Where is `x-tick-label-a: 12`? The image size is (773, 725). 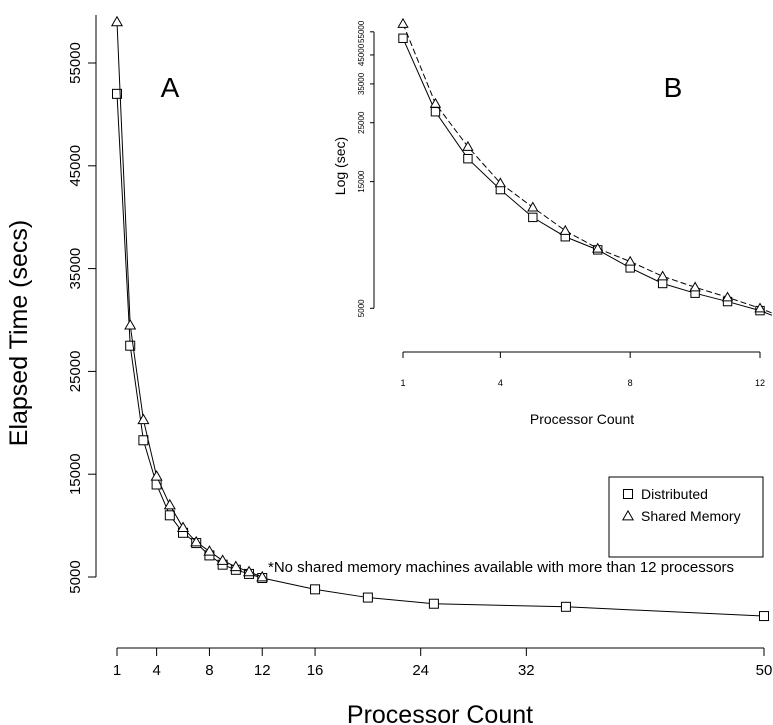 x-tick-label-a: 12 is located at coordinates (262, 670).